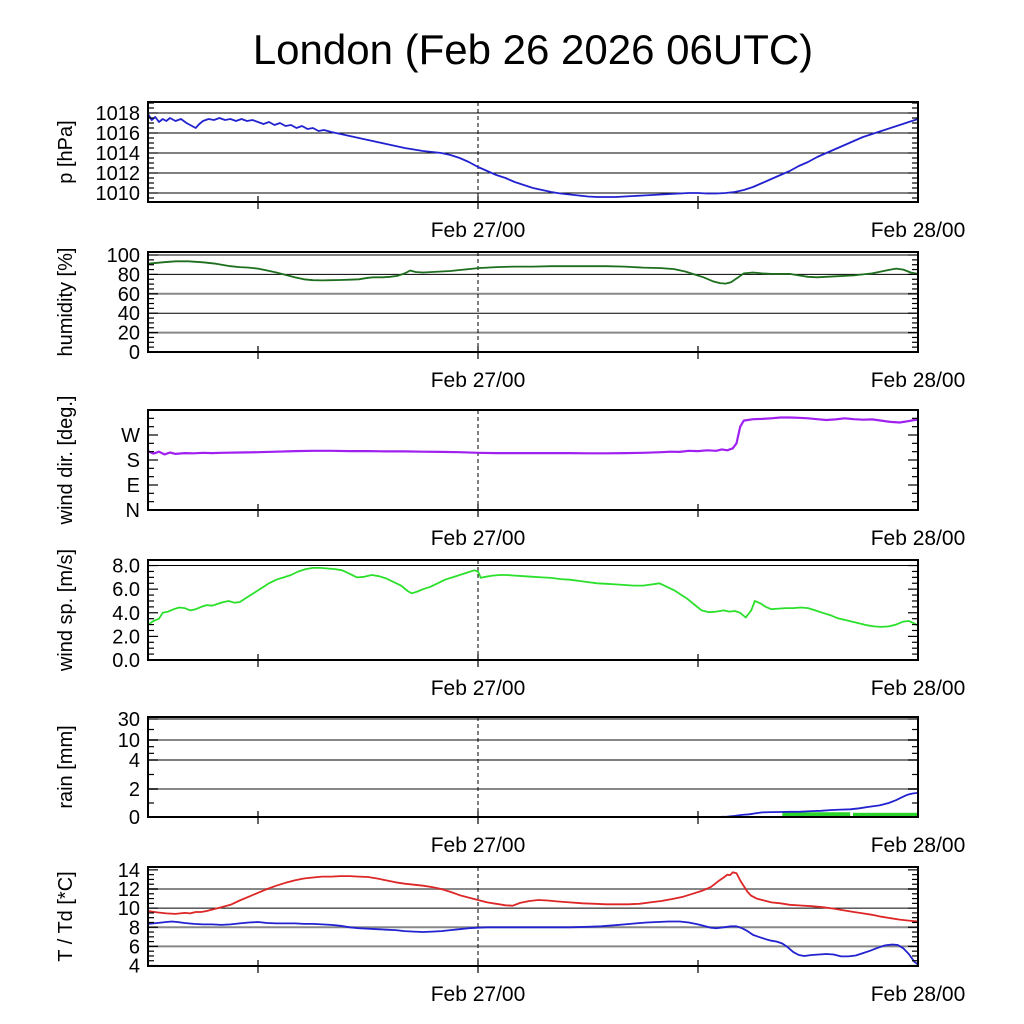 The width and height of the screenshot is (1024, 1024). Describe the element at coordinates (918, 688) in the screenshot. I see `xlabel-wind-speed-feb-28-00: Feb 28/00` at that location.